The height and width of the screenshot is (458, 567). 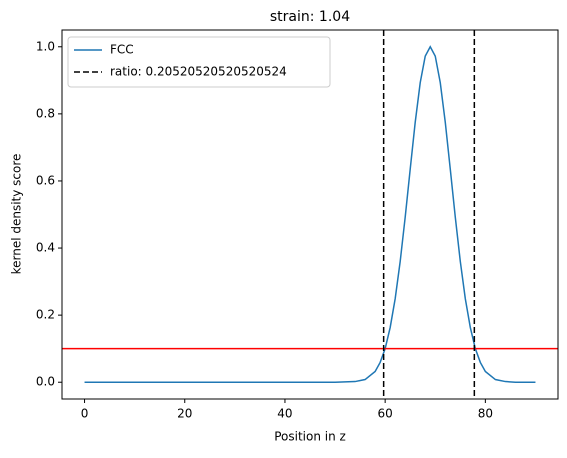 What do you see at coordinates (198, 72) in the screenshot?
I see `legend-label: ratio: 0.20520520520520524` at bounding box center [198, 72].